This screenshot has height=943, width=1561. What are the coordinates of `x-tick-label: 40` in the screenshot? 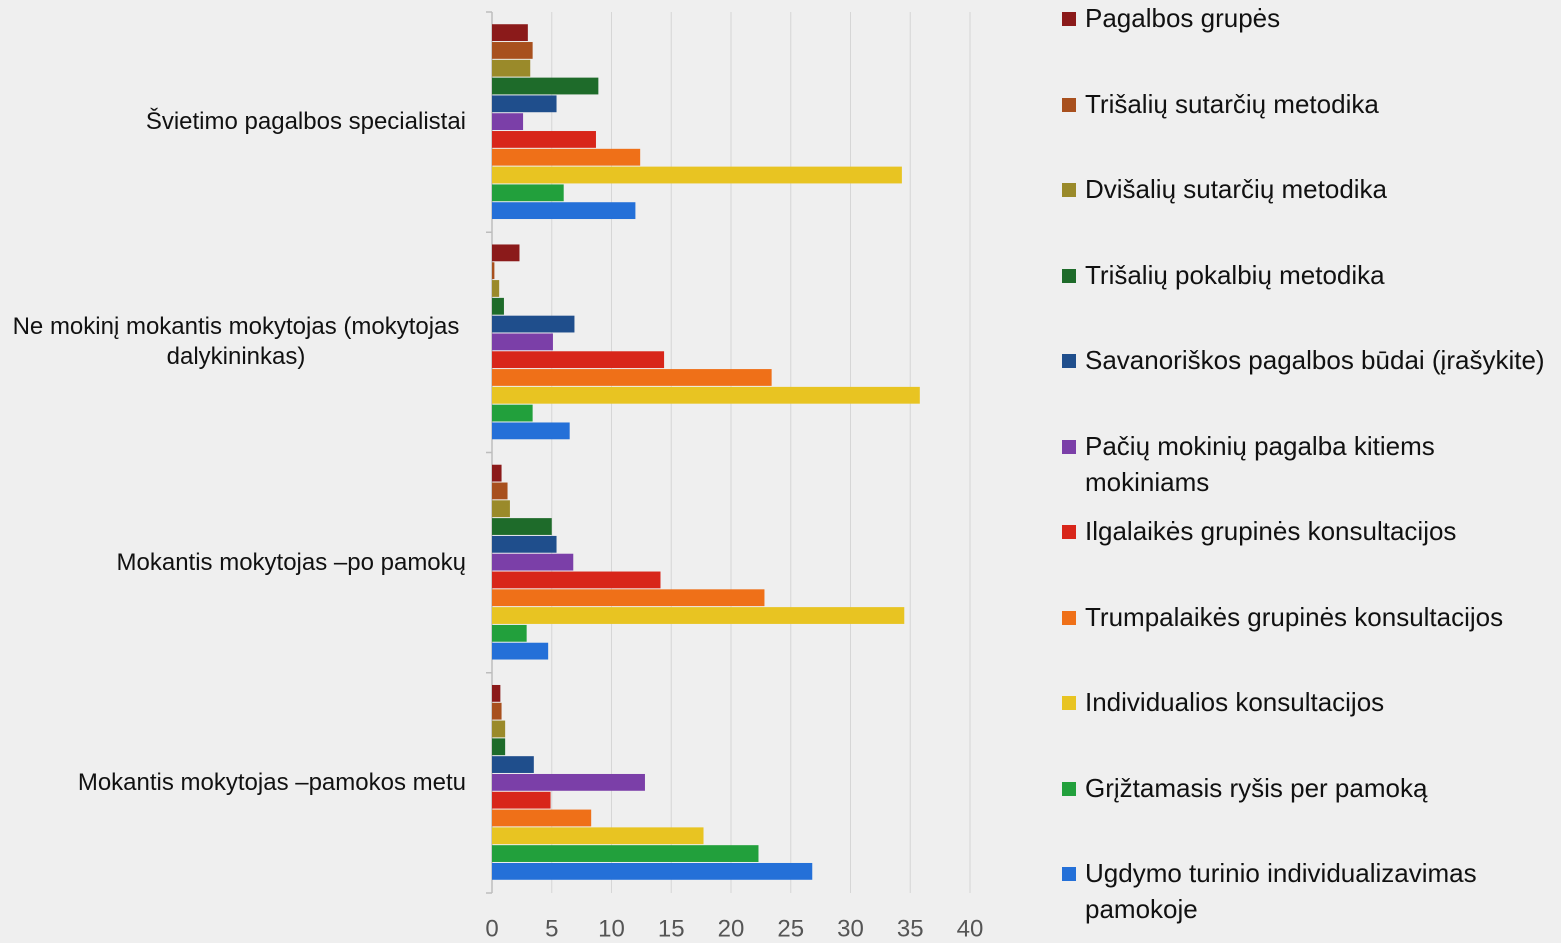 It's located at (970, 928).